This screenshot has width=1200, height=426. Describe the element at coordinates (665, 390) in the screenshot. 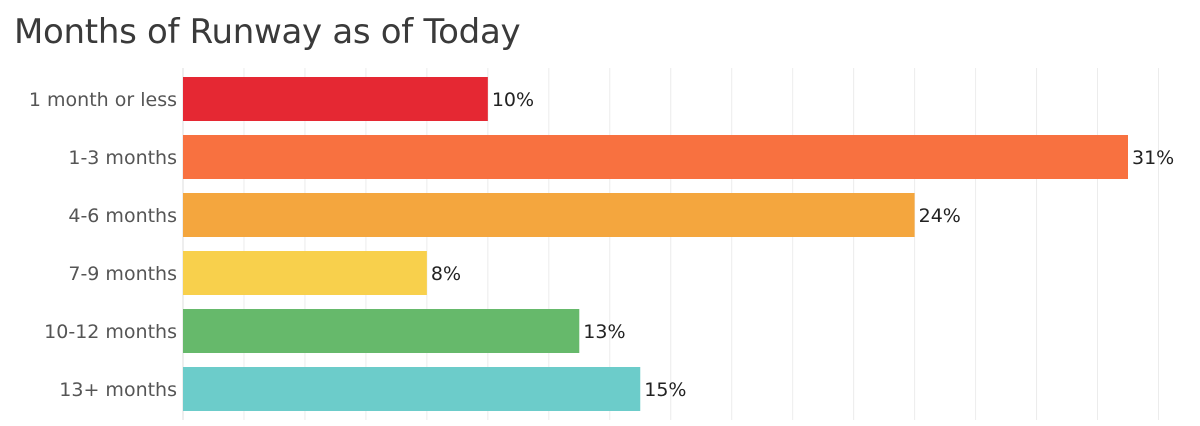

I see `data-label: 15%` at that location.